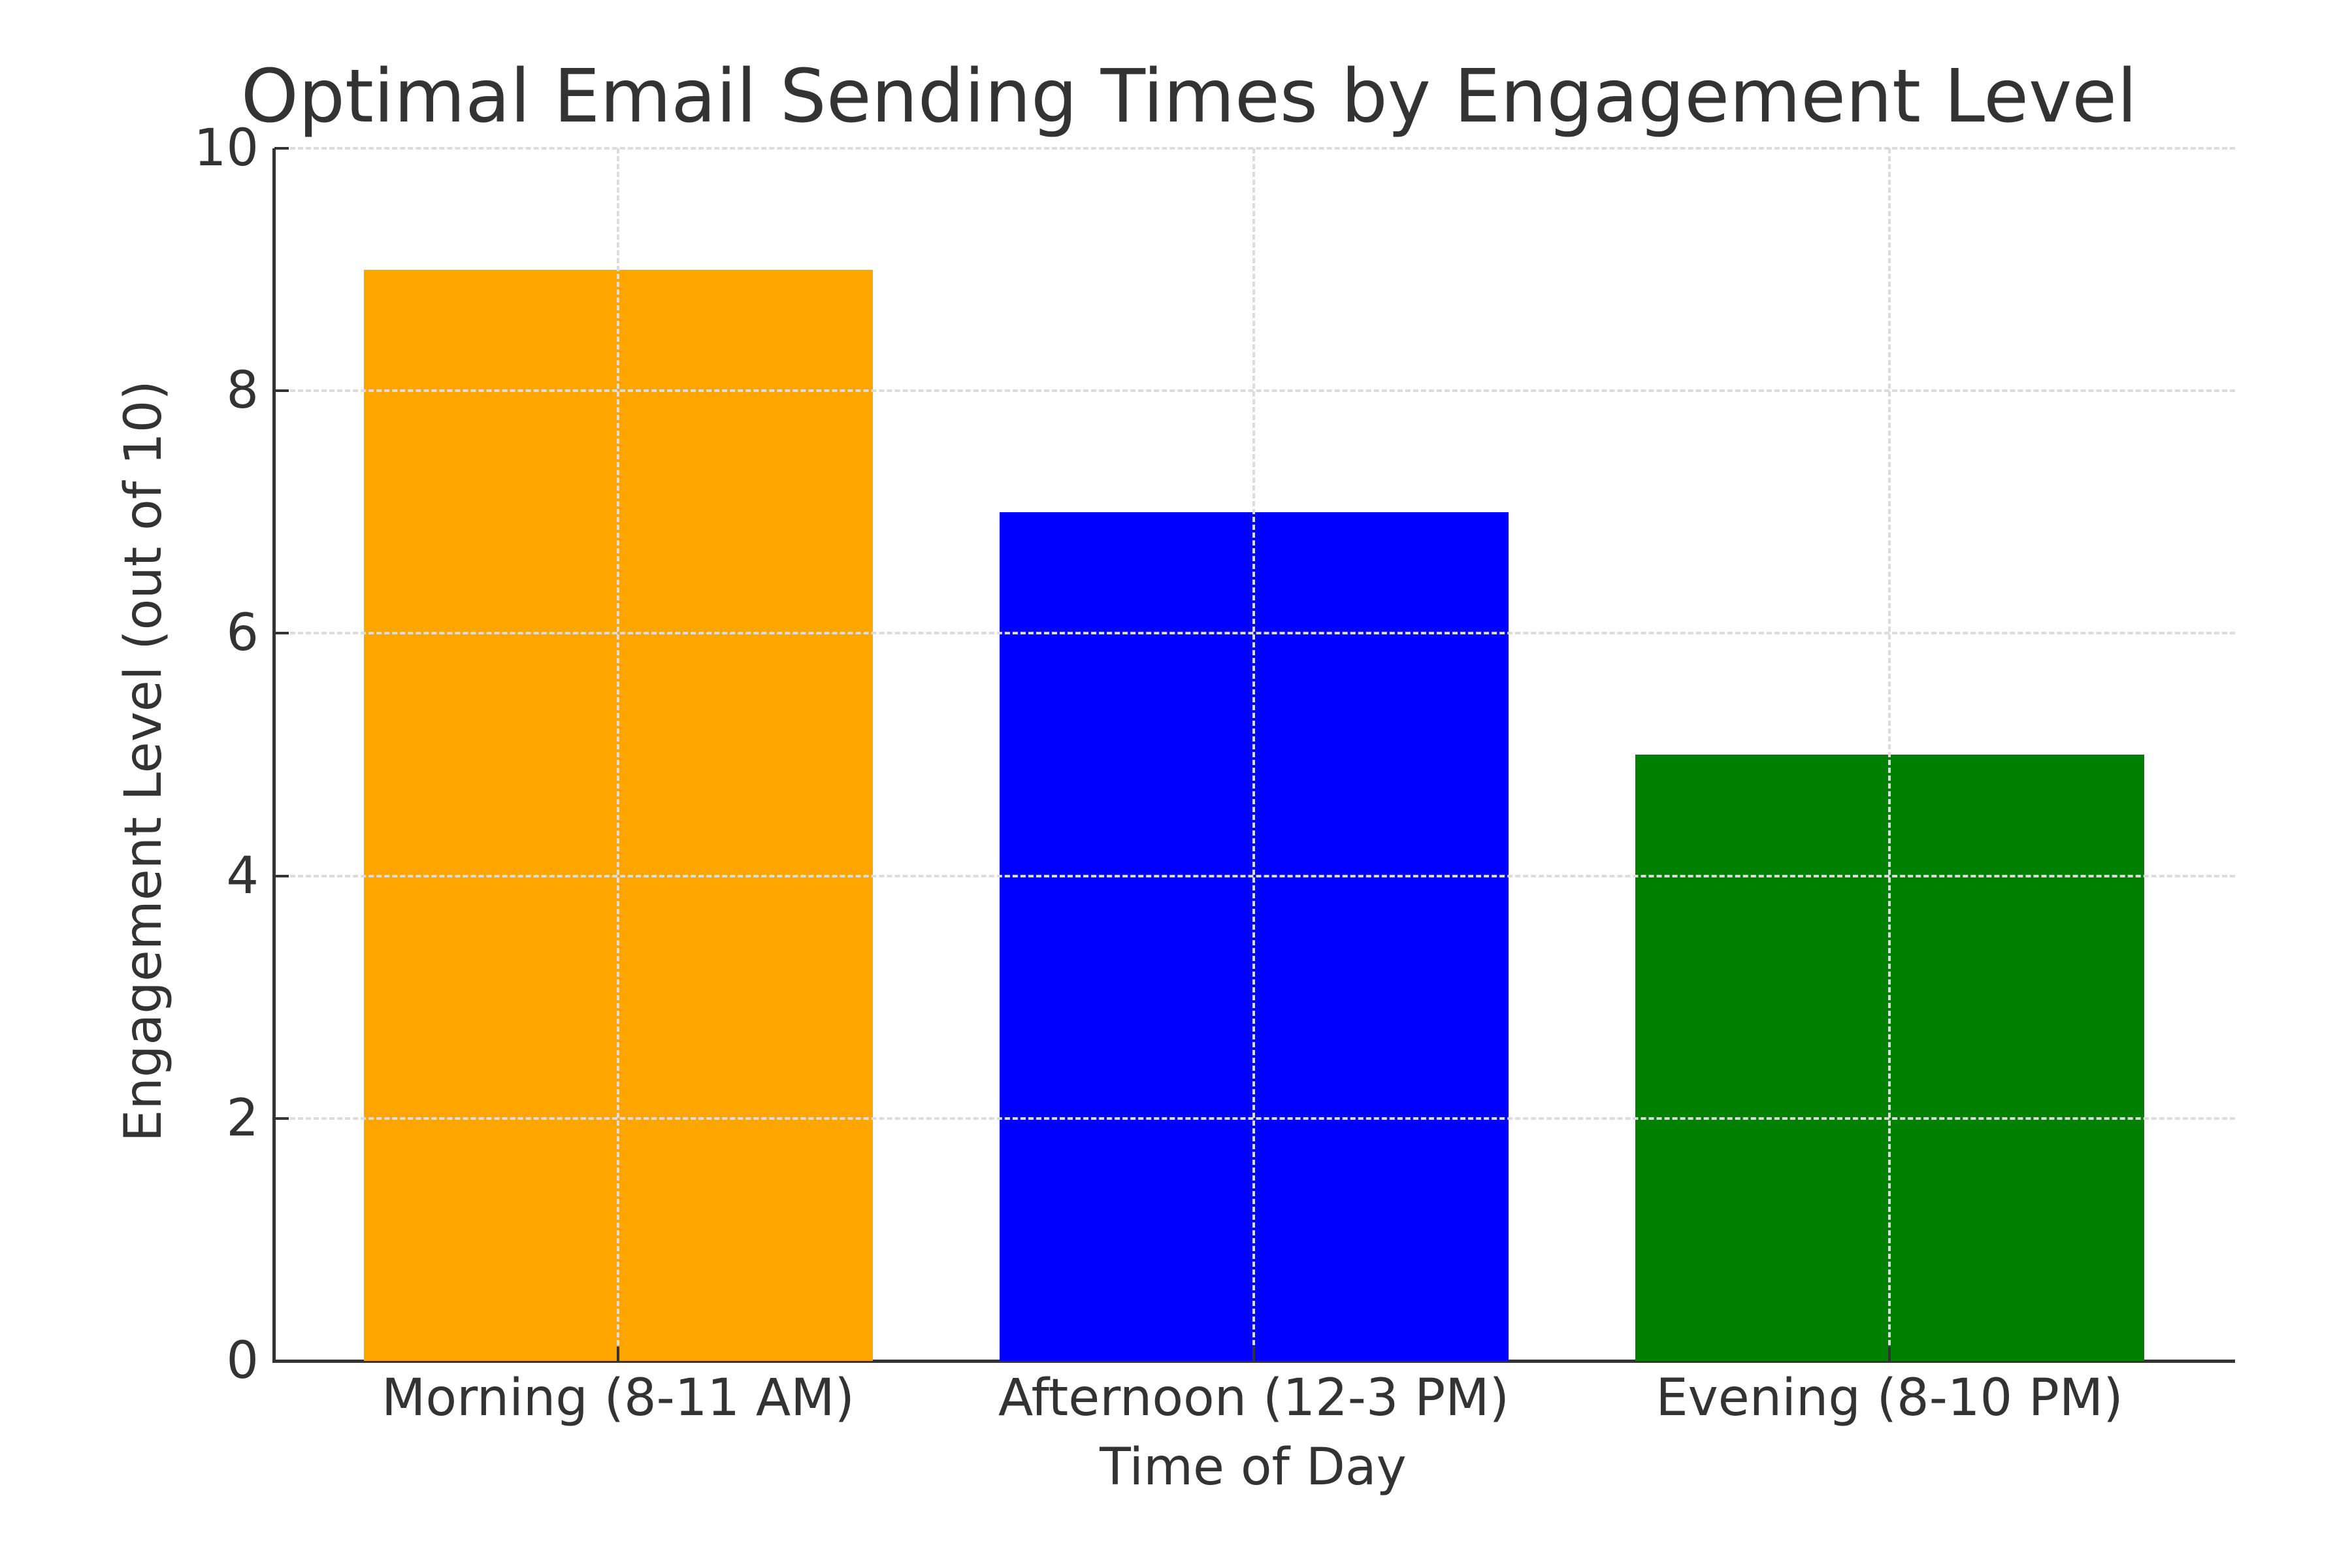  What do you see at coordinates (242, 1360) in the screenshot?
I see `y-tick-label: 0` at bounding box center [242, 1360].